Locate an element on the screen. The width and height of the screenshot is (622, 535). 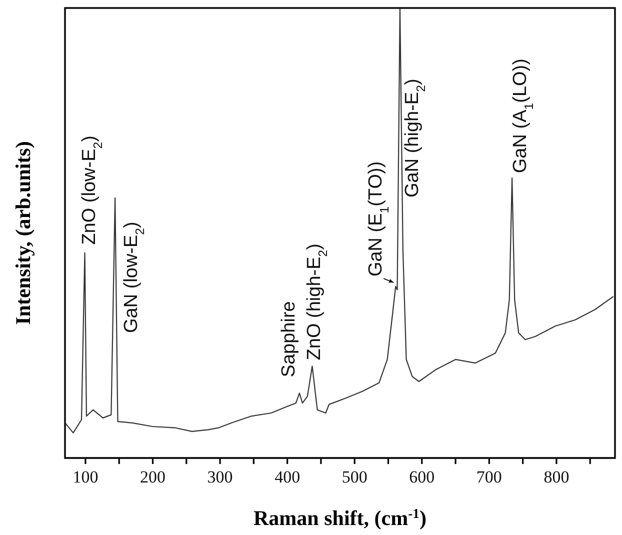
x-tick-label: 100 is located at coordinates (85, 476).